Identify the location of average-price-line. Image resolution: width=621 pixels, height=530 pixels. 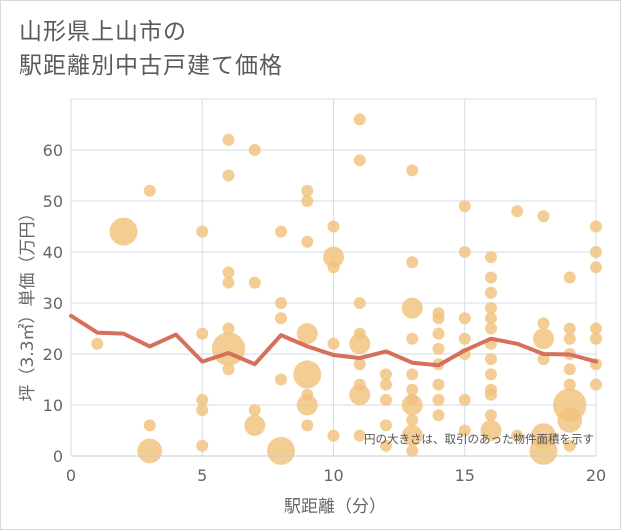
(333, 340).